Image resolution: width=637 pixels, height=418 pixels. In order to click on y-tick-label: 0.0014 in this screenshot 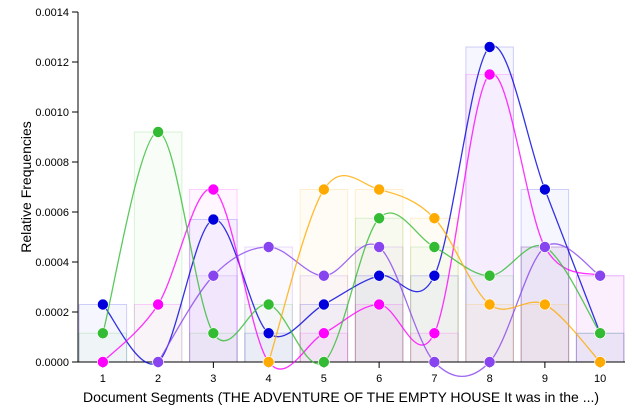, I will do `click(52, 13)`.